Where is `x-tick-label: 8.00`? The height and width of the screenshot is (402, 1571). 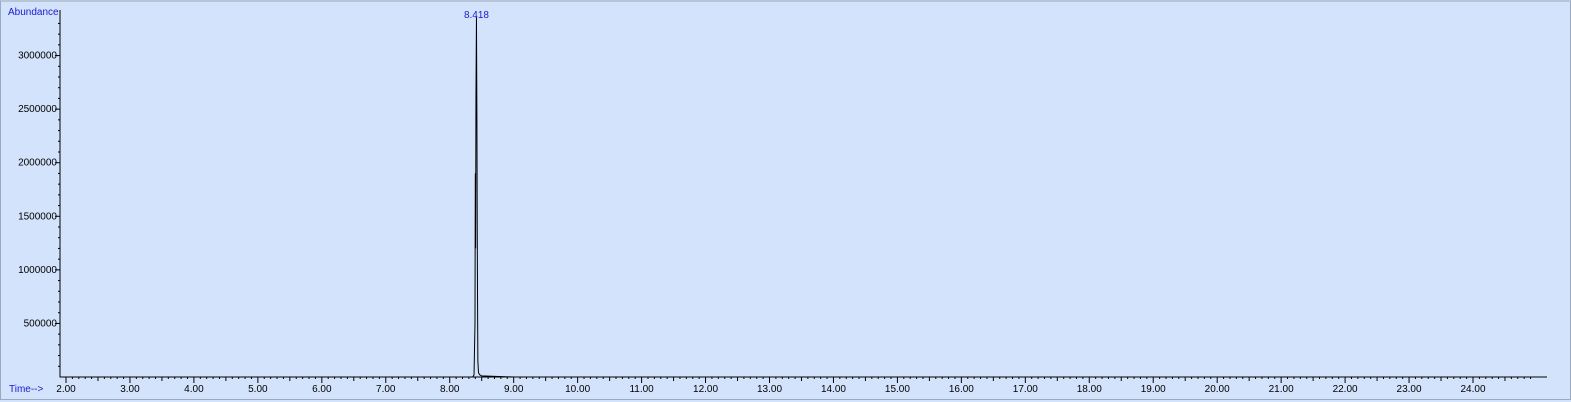 x-tick-label: 8.00 is located at coordinates (450, 389).